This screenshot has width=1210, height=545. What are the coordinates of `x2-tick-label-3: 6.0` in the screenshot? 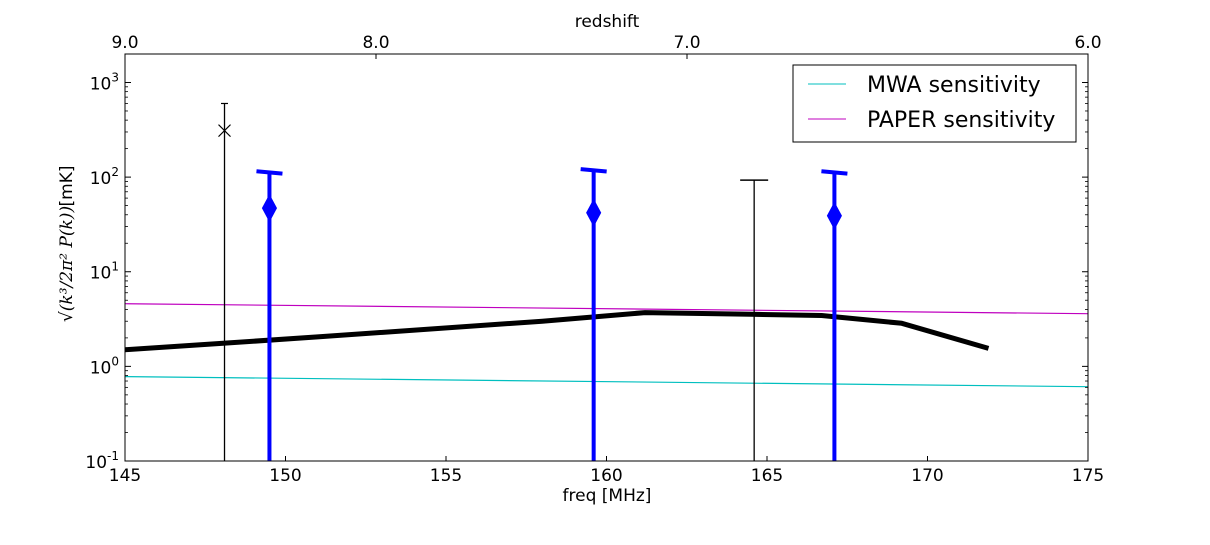 It's located at (1087, 43).